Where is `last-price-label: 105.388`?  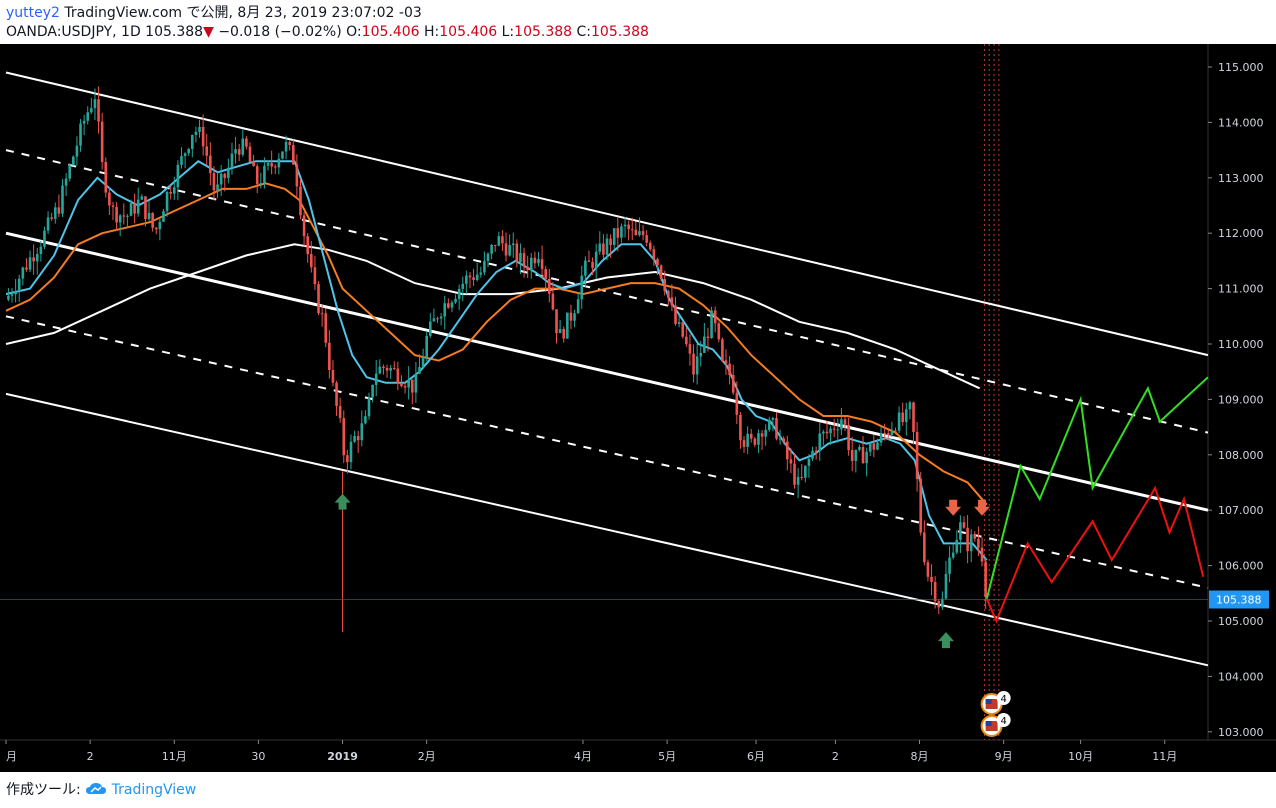 last-price-label: 105.388 is located at coordinates (1239, 600).